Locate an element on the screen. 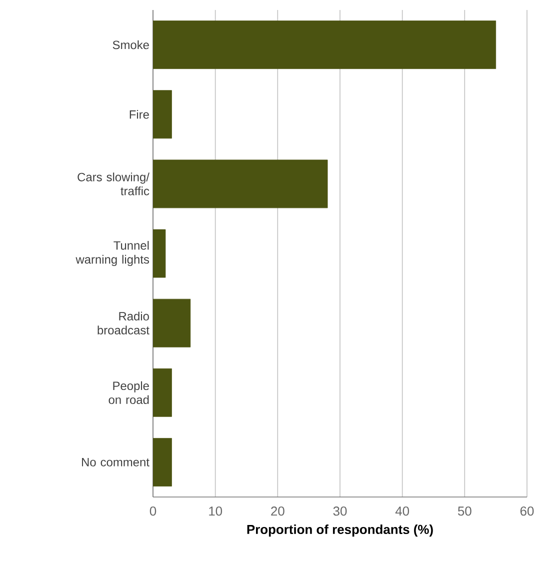 The width and height of the screenshot is (544, 564). x-tick-label: 30 is located at coordinates (340, 511).